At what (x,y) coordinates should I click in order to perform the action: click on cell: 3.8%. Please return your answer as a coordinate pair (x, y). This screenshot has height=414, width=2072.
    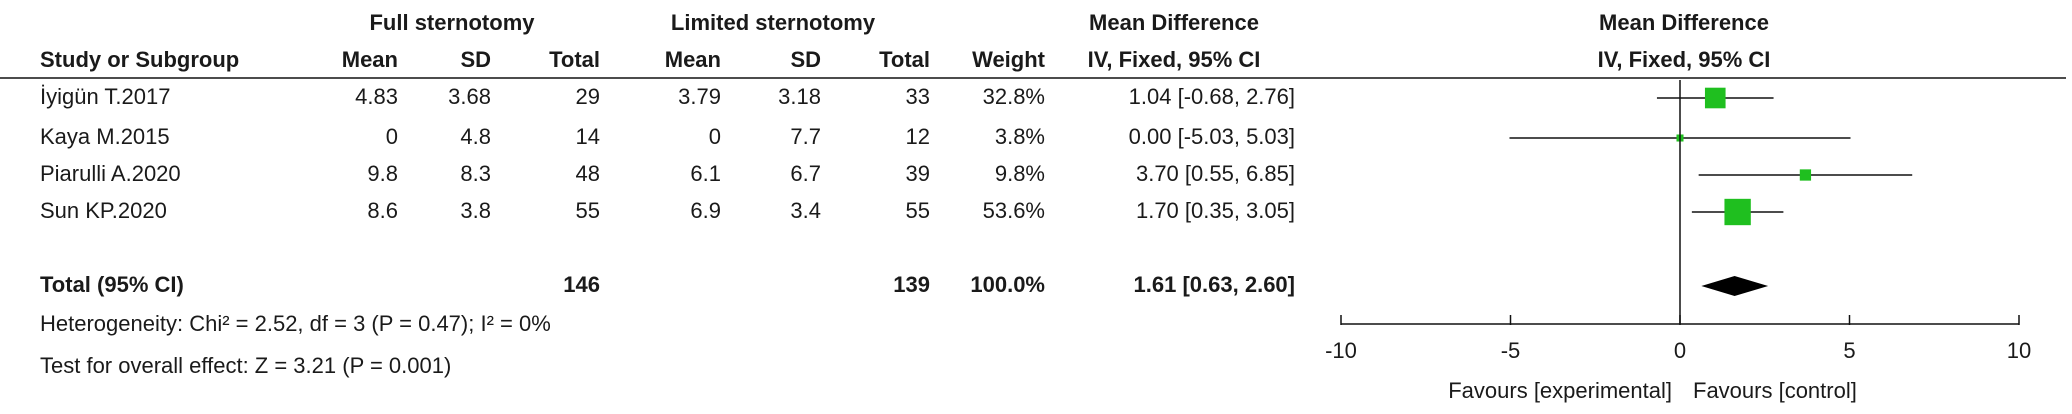
    Looking at the image, I should click on (1020, 136).